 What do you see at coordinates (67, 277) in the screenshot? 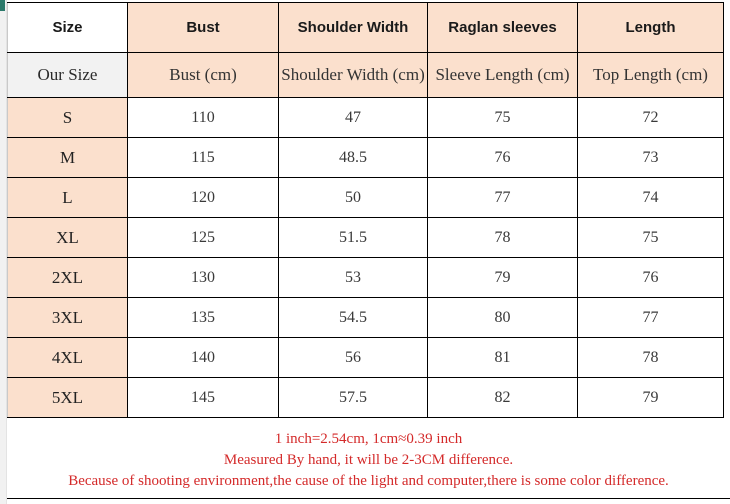
I see `size-cell: 2XL` at bounding box center [67, 277].